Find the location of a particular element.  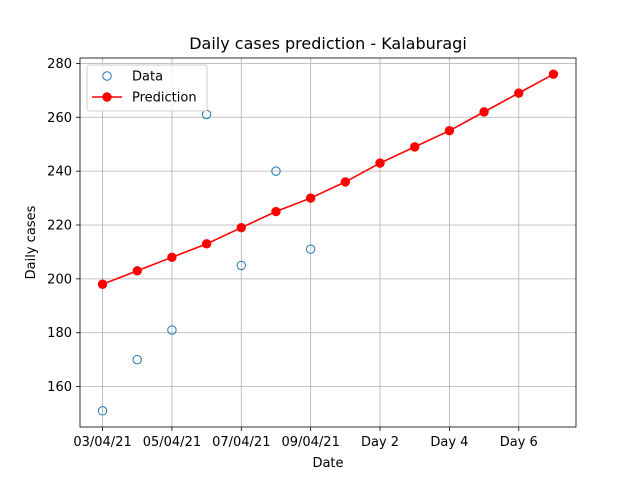

x-tick-label: 03/04/21 is located at coordinates (102, 442).